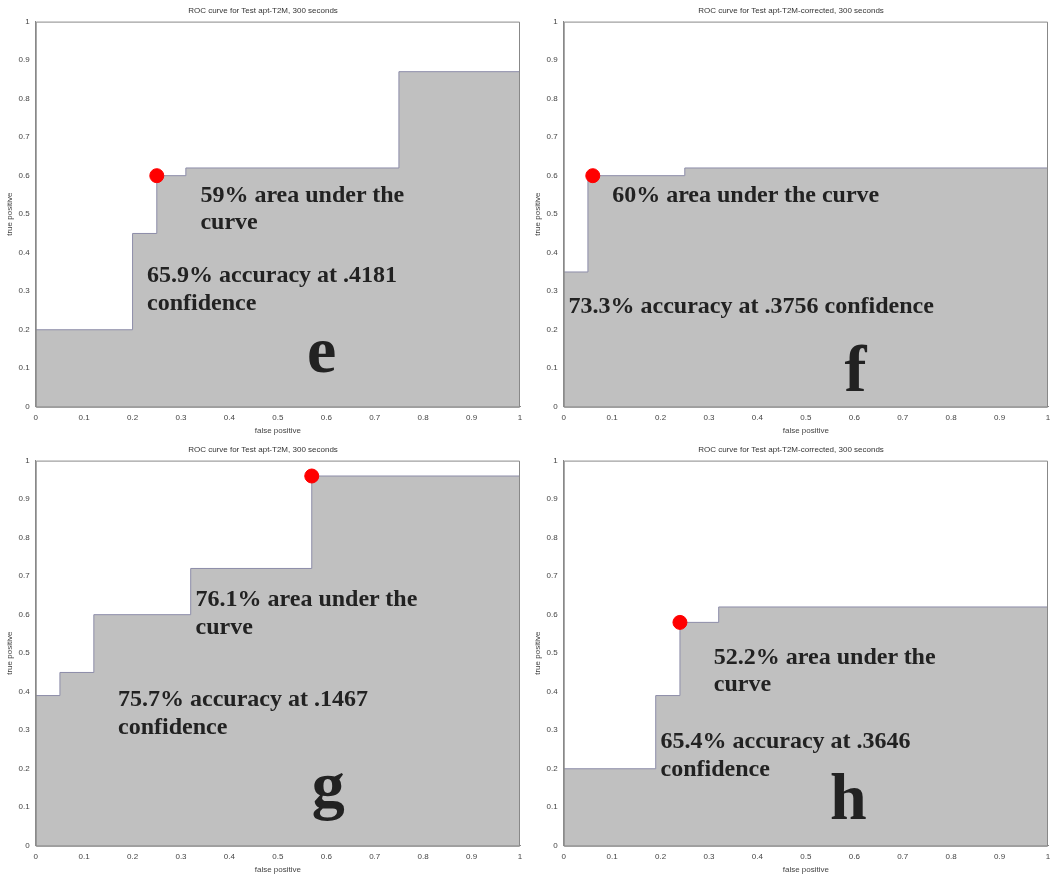  What do you see at coordinates (751, 305) in the screenshot?
I see `annotation: 73.3% accuracy at .3756 confidence` at bounding box center [751, 305].